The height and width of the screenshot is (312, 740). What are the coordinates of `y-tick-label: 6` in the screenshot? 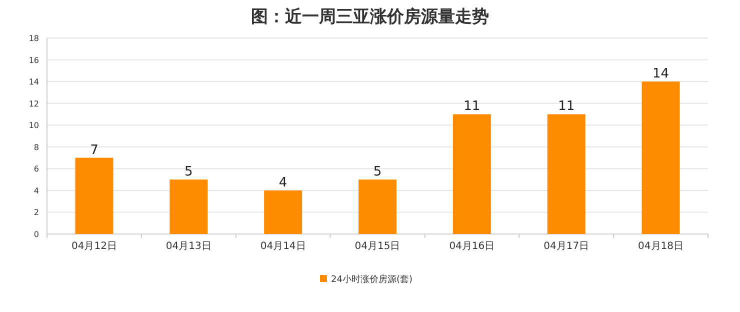 It's located at (36, 169).